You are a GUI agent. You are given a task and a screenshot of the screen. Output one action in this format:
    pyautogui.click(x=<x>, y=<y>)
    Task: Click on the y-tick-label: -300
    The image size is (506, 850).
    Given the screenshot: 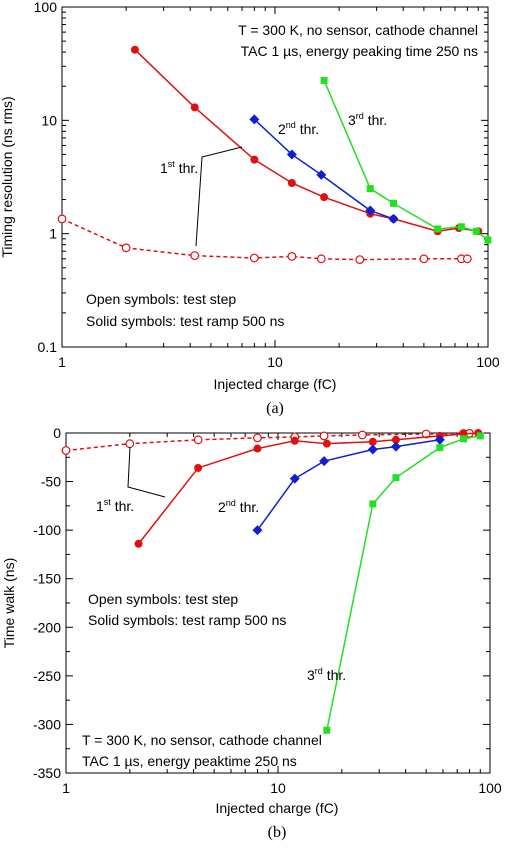 What is the action you would take?
    pyautogui.click(x=47, y=724)
    